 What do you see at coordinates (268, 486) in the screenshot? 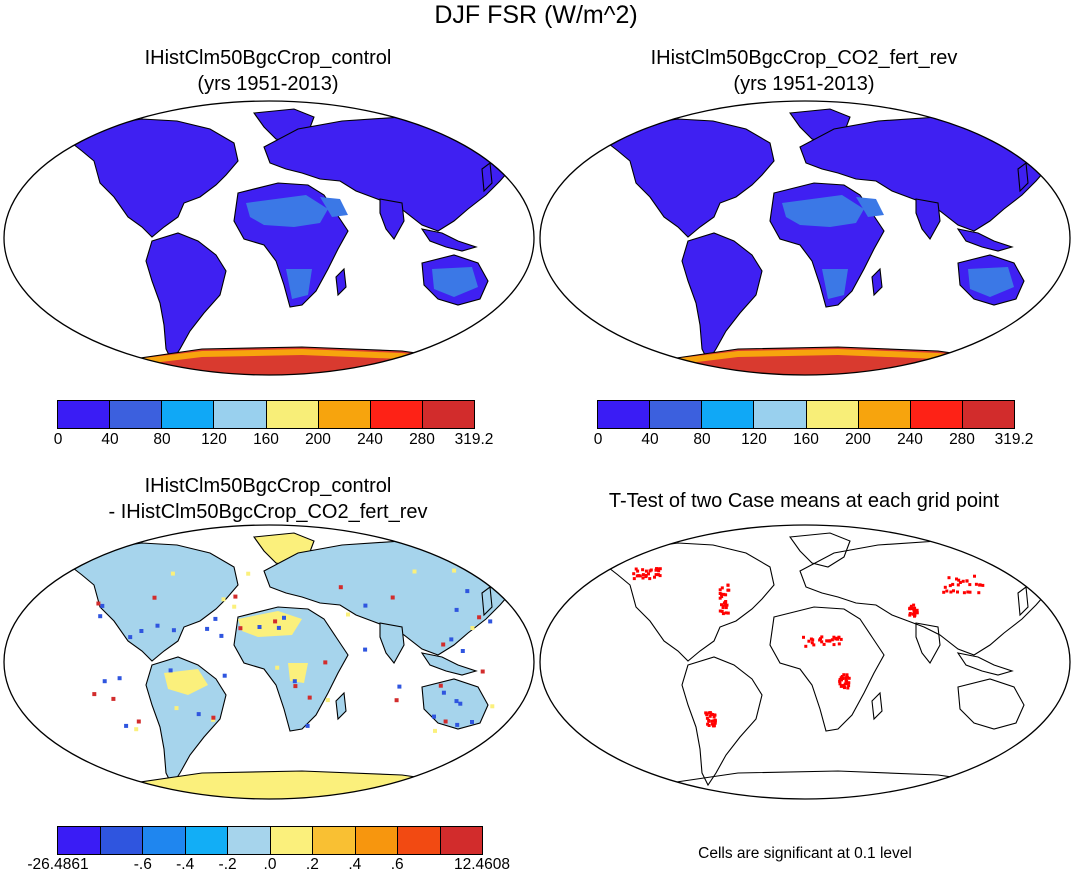
I see `panel-diff-title-line1: IHistClm50BgcCrop_control` at bounding box center [268, 486].